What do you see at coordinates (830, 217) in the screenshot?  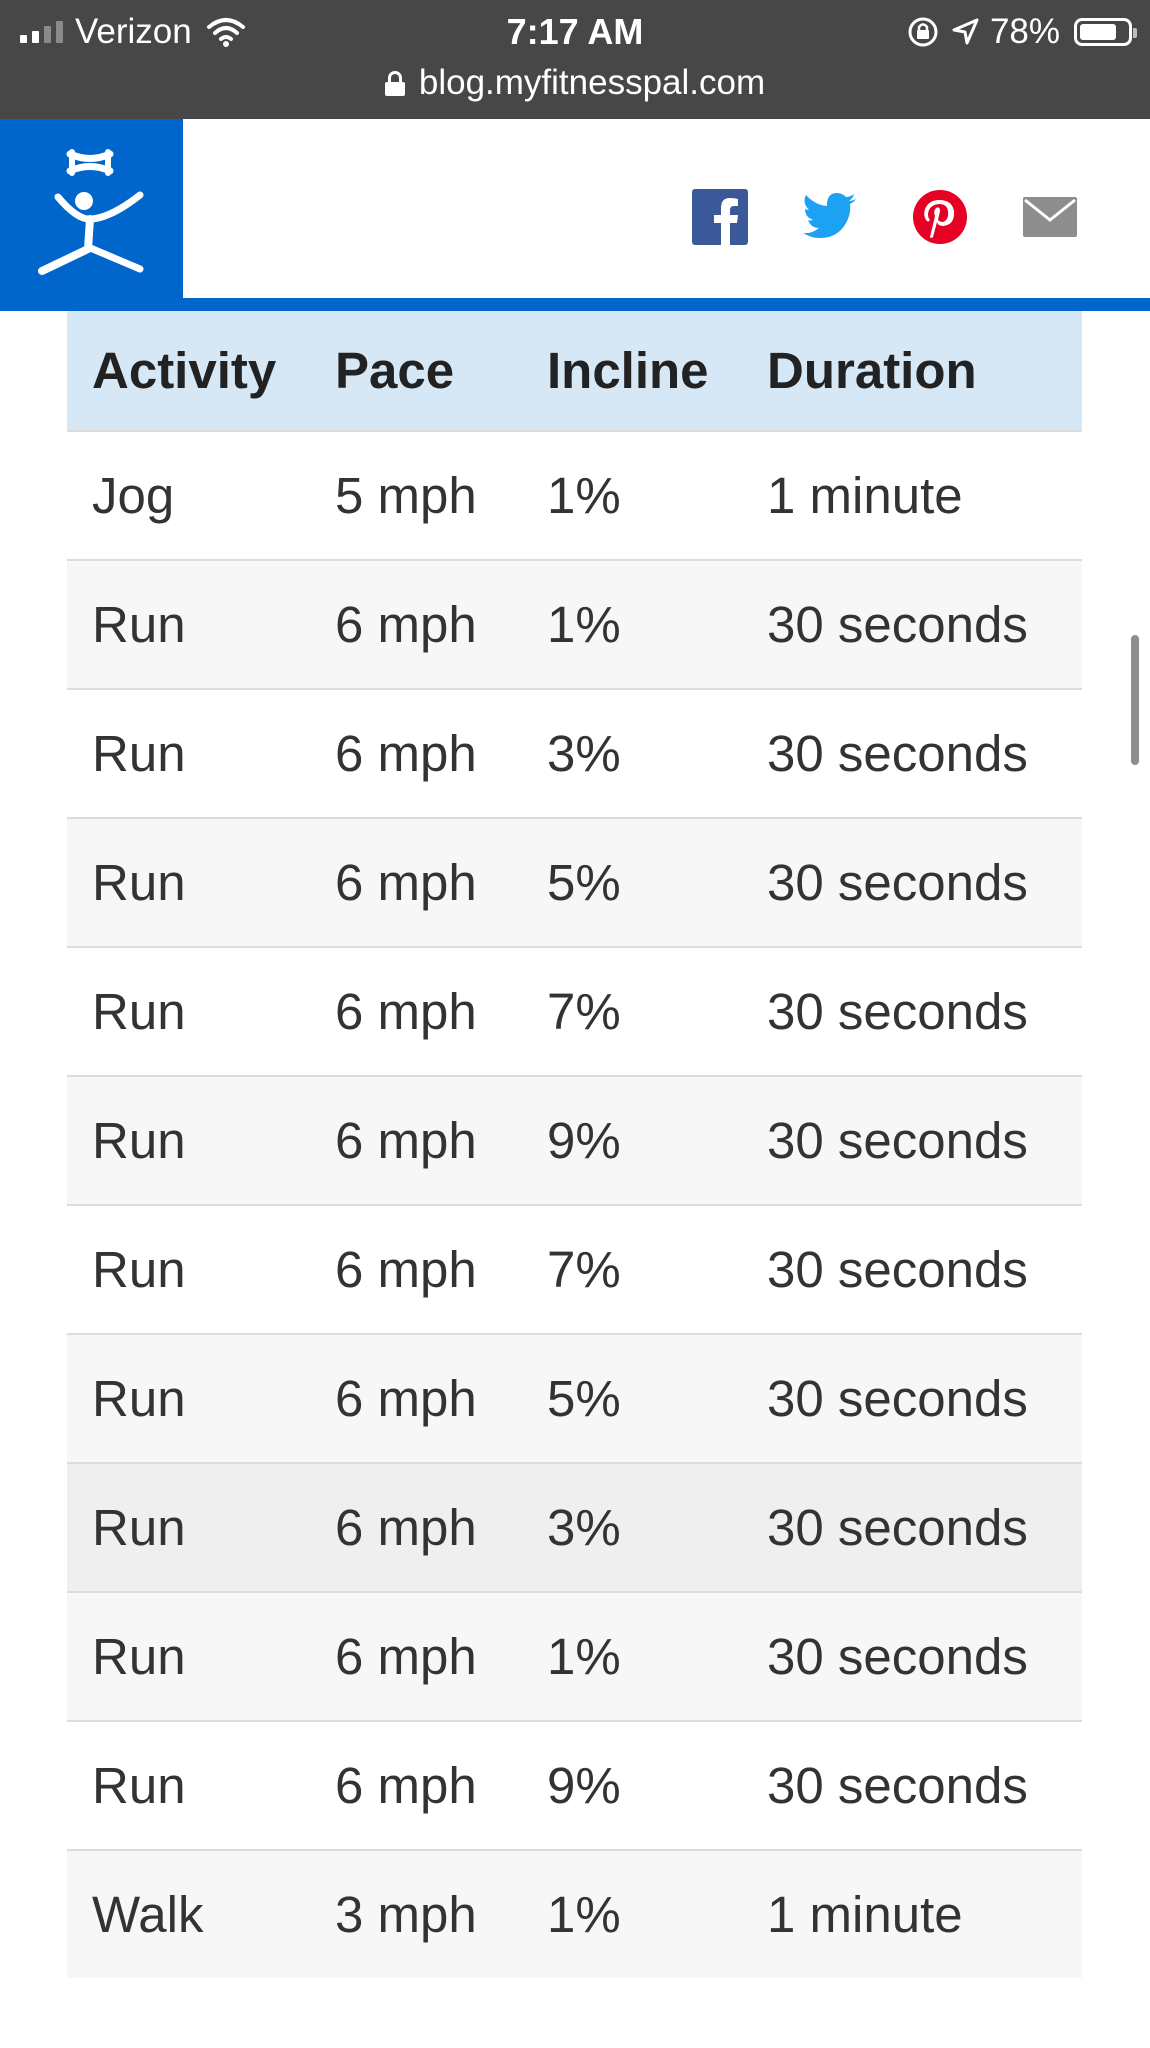 I see `twitter-icon` at bounding box center [830, 217].